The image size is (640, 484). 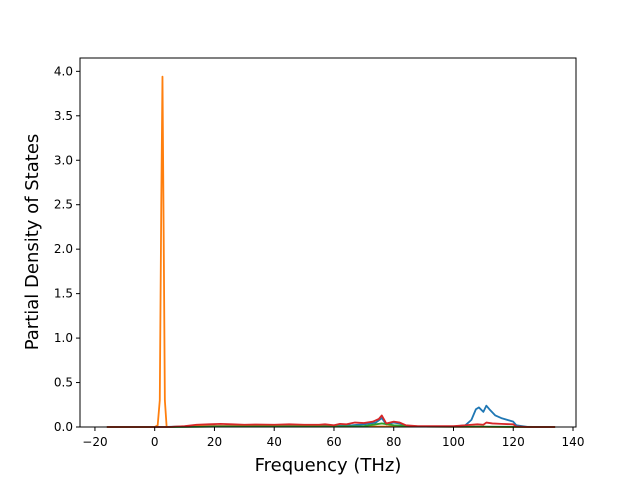 I want to click on y-tick-label: 1.5, so click(x=63, y=294).